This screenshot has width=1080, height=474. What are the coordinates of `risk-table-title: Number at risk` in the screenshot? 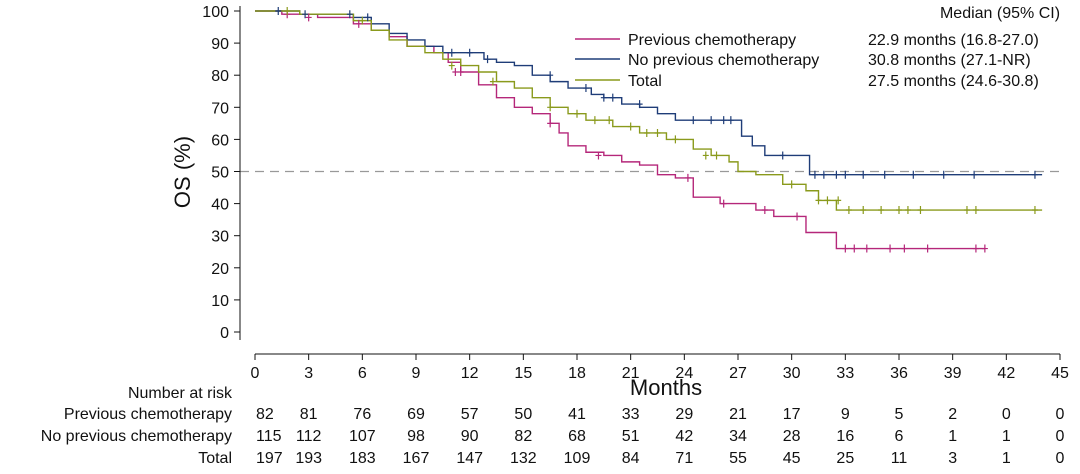 It's located at (180, 393).